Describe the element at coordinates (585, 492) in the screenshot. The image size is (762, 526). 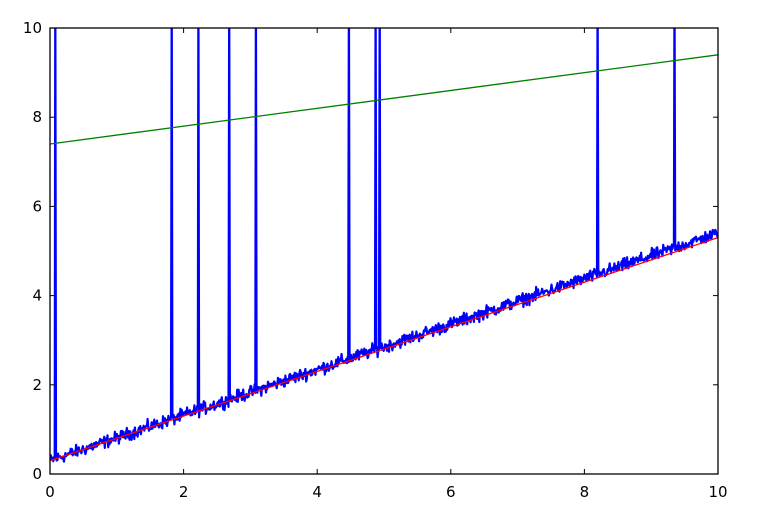
I see `x-tick-label-8: 8` at that location.